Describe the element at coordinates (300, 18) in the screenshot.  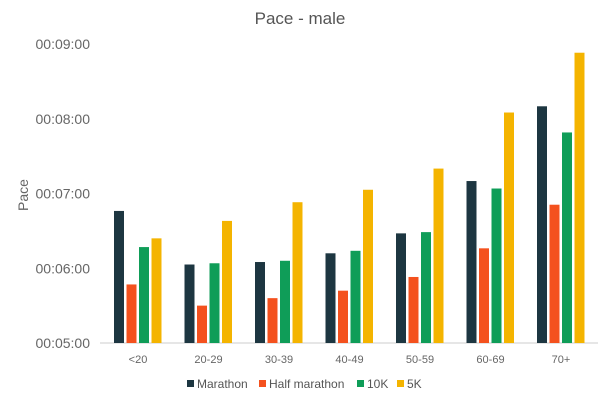
I see `chart-title: Pace - male` at that location.